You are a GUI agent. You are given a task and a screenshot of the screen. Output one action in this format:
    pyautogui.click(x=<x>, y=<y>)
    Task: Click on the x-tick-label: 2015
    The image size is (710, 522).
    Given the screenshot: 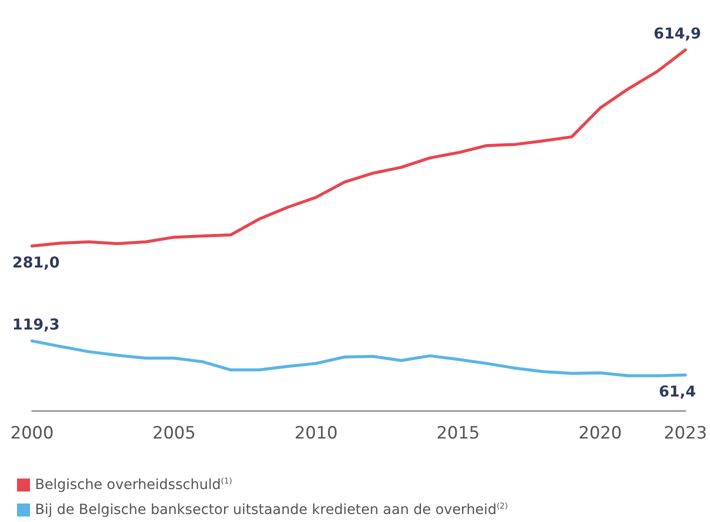 What is the action you would take?
    pyautogui.click(x=458, y=434)
    